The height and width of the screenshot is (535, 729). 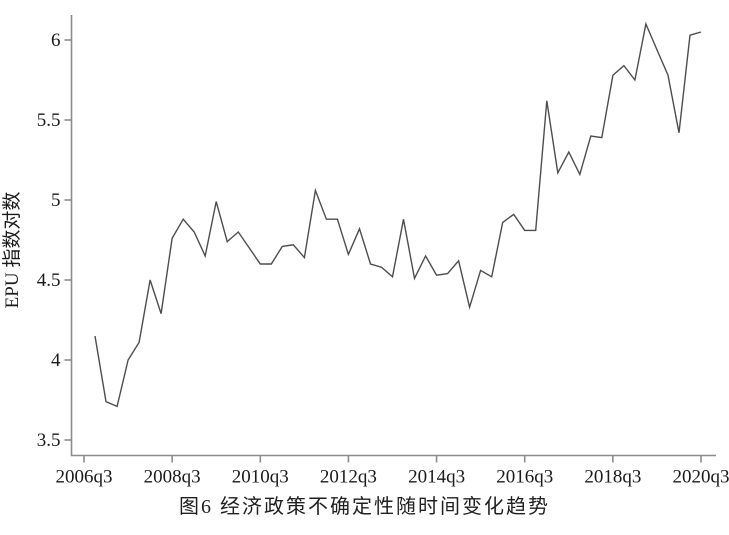 I want to click on x-tick-label: 2020q3, so click(x=701, y=477).